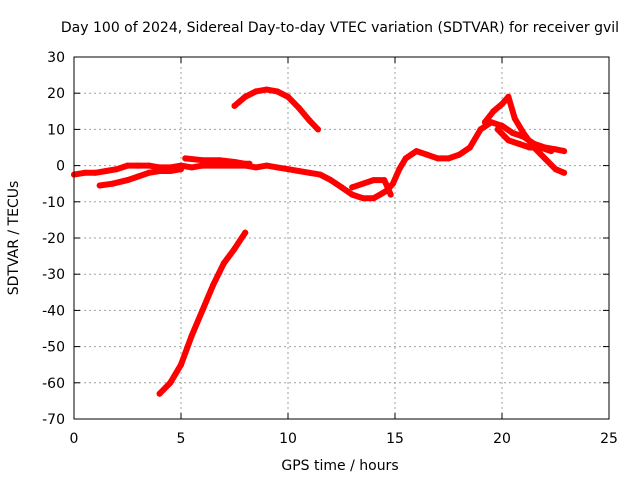 The height and width of the screenshot is (480, 640). I want to click on x-tick-label: 15, so click(395, 439).